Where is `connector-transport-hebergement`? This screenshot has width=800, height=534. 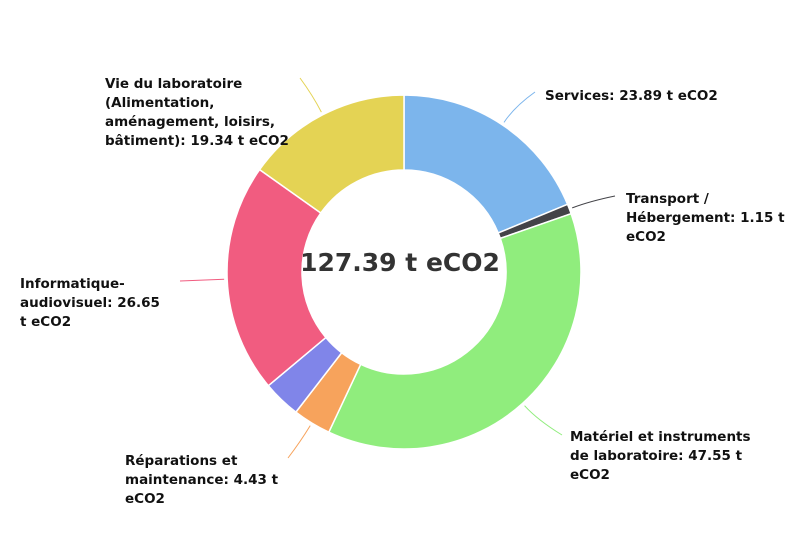 connector-transport-hebergement is located at coordinates (594, 202).